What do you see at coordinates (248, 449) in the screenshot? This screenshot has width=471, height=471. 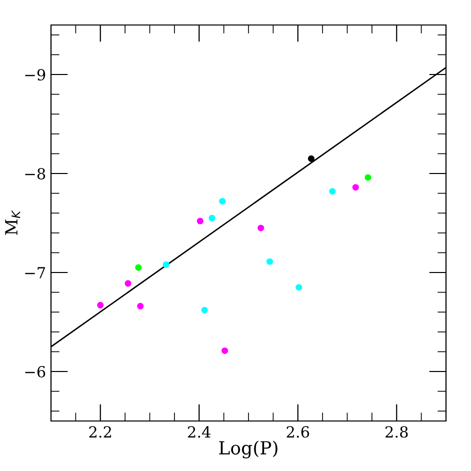 I see `x-axis-title: Log(P)` at bounding box center [248, 449].